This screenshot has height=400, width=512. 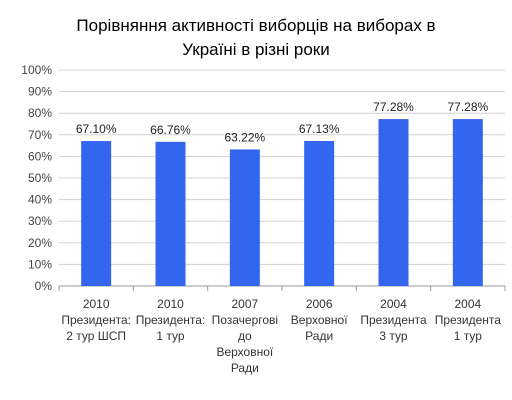 What do you see at coordinates (40, 178) in the screenshot?
I see `y-tick-label: 50%` at bounding box center [40, 178].